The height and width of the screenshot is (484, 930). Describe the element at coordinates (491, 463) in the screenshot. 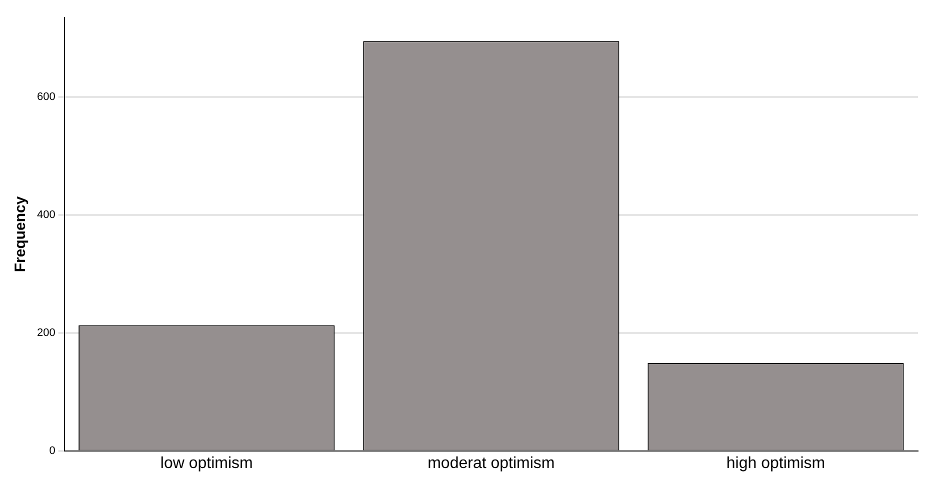

I see `x-tick-label: moderat optimism` at that location.